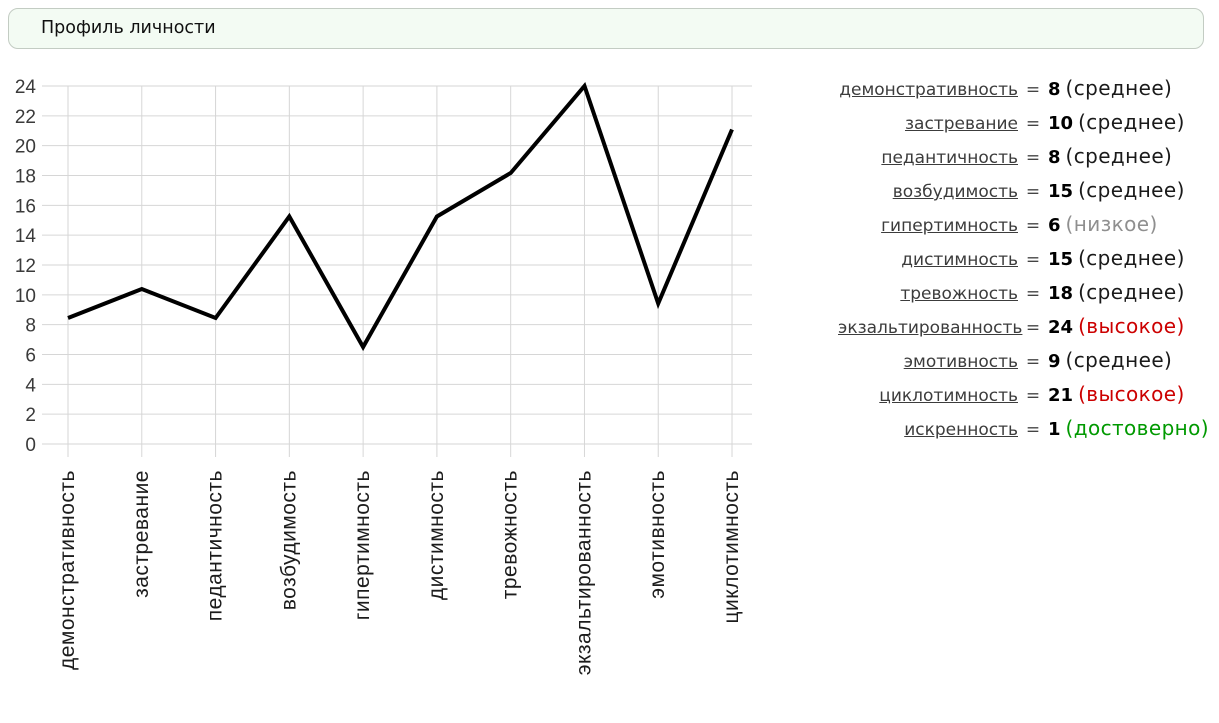 The image size is (1219, 723). I want to click on result-row: эмотивность = 9 (среднее), so click(1028, 365).